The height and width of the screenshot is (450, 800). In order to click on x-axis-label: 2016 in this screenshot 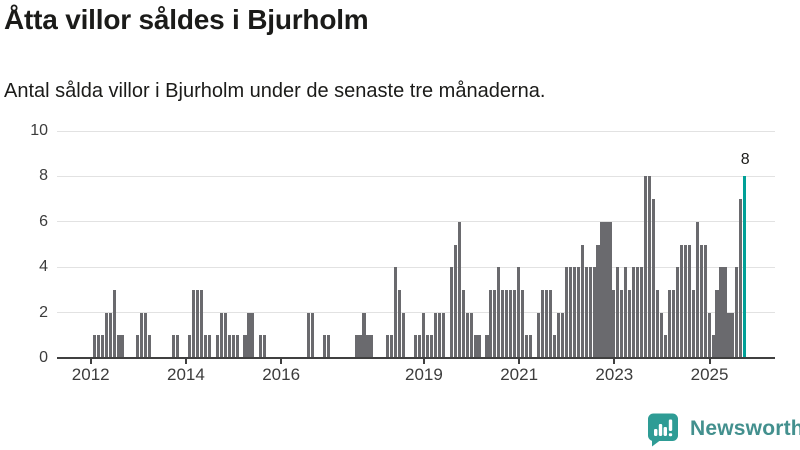, I will do `click(281, 374)`.